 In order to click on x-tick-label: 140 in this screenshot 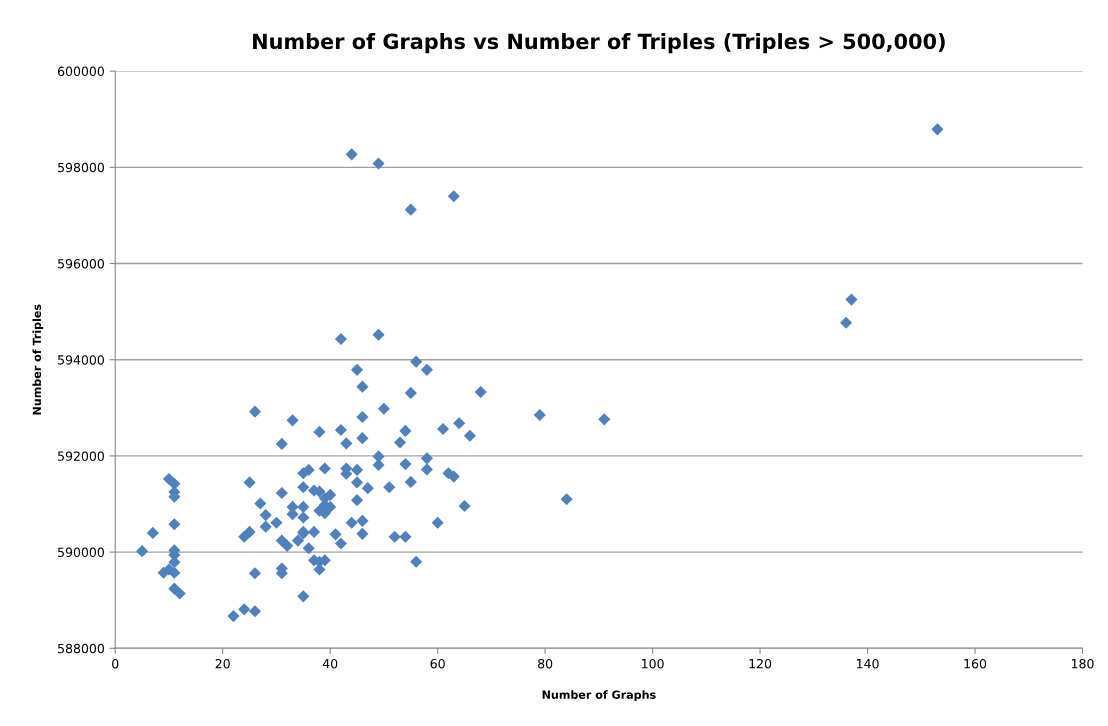, I will do `click(868, 663)`.